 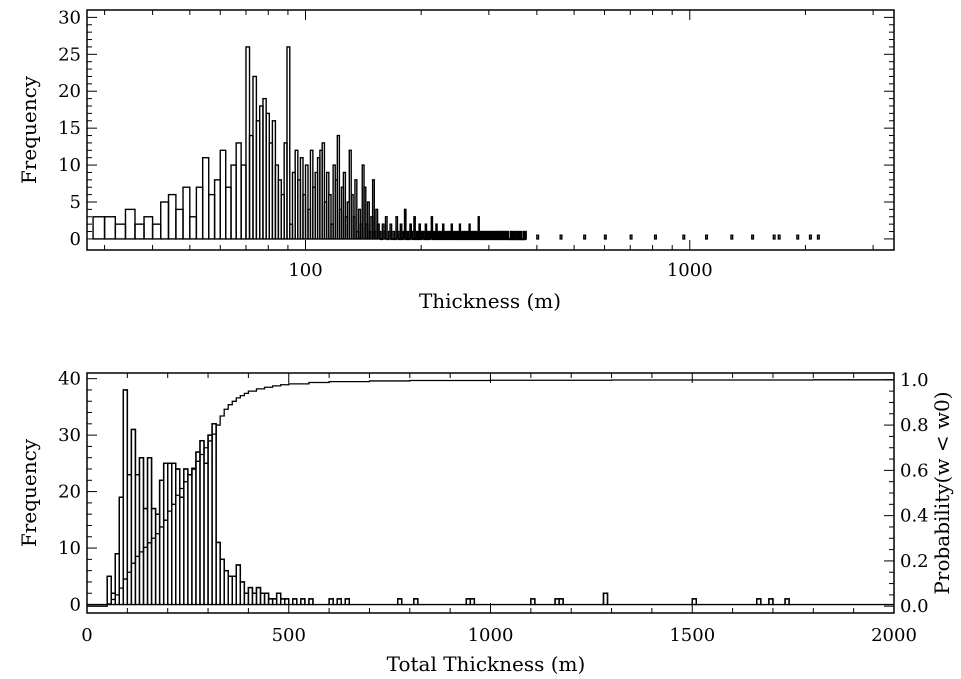 What do you see at coordinates (69, 492) in the screenshot?
I see `bottom-y-tick-label: 20` at bounding box center [69, 492].